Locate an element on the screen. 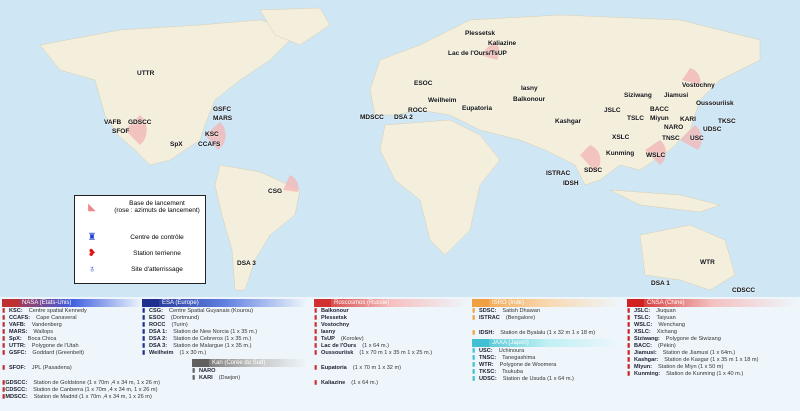 This screenshot has width=800, height=411. agency-entry: ▮ SFOF: JPL (Pasadena) is located at coordinates (72, 368).